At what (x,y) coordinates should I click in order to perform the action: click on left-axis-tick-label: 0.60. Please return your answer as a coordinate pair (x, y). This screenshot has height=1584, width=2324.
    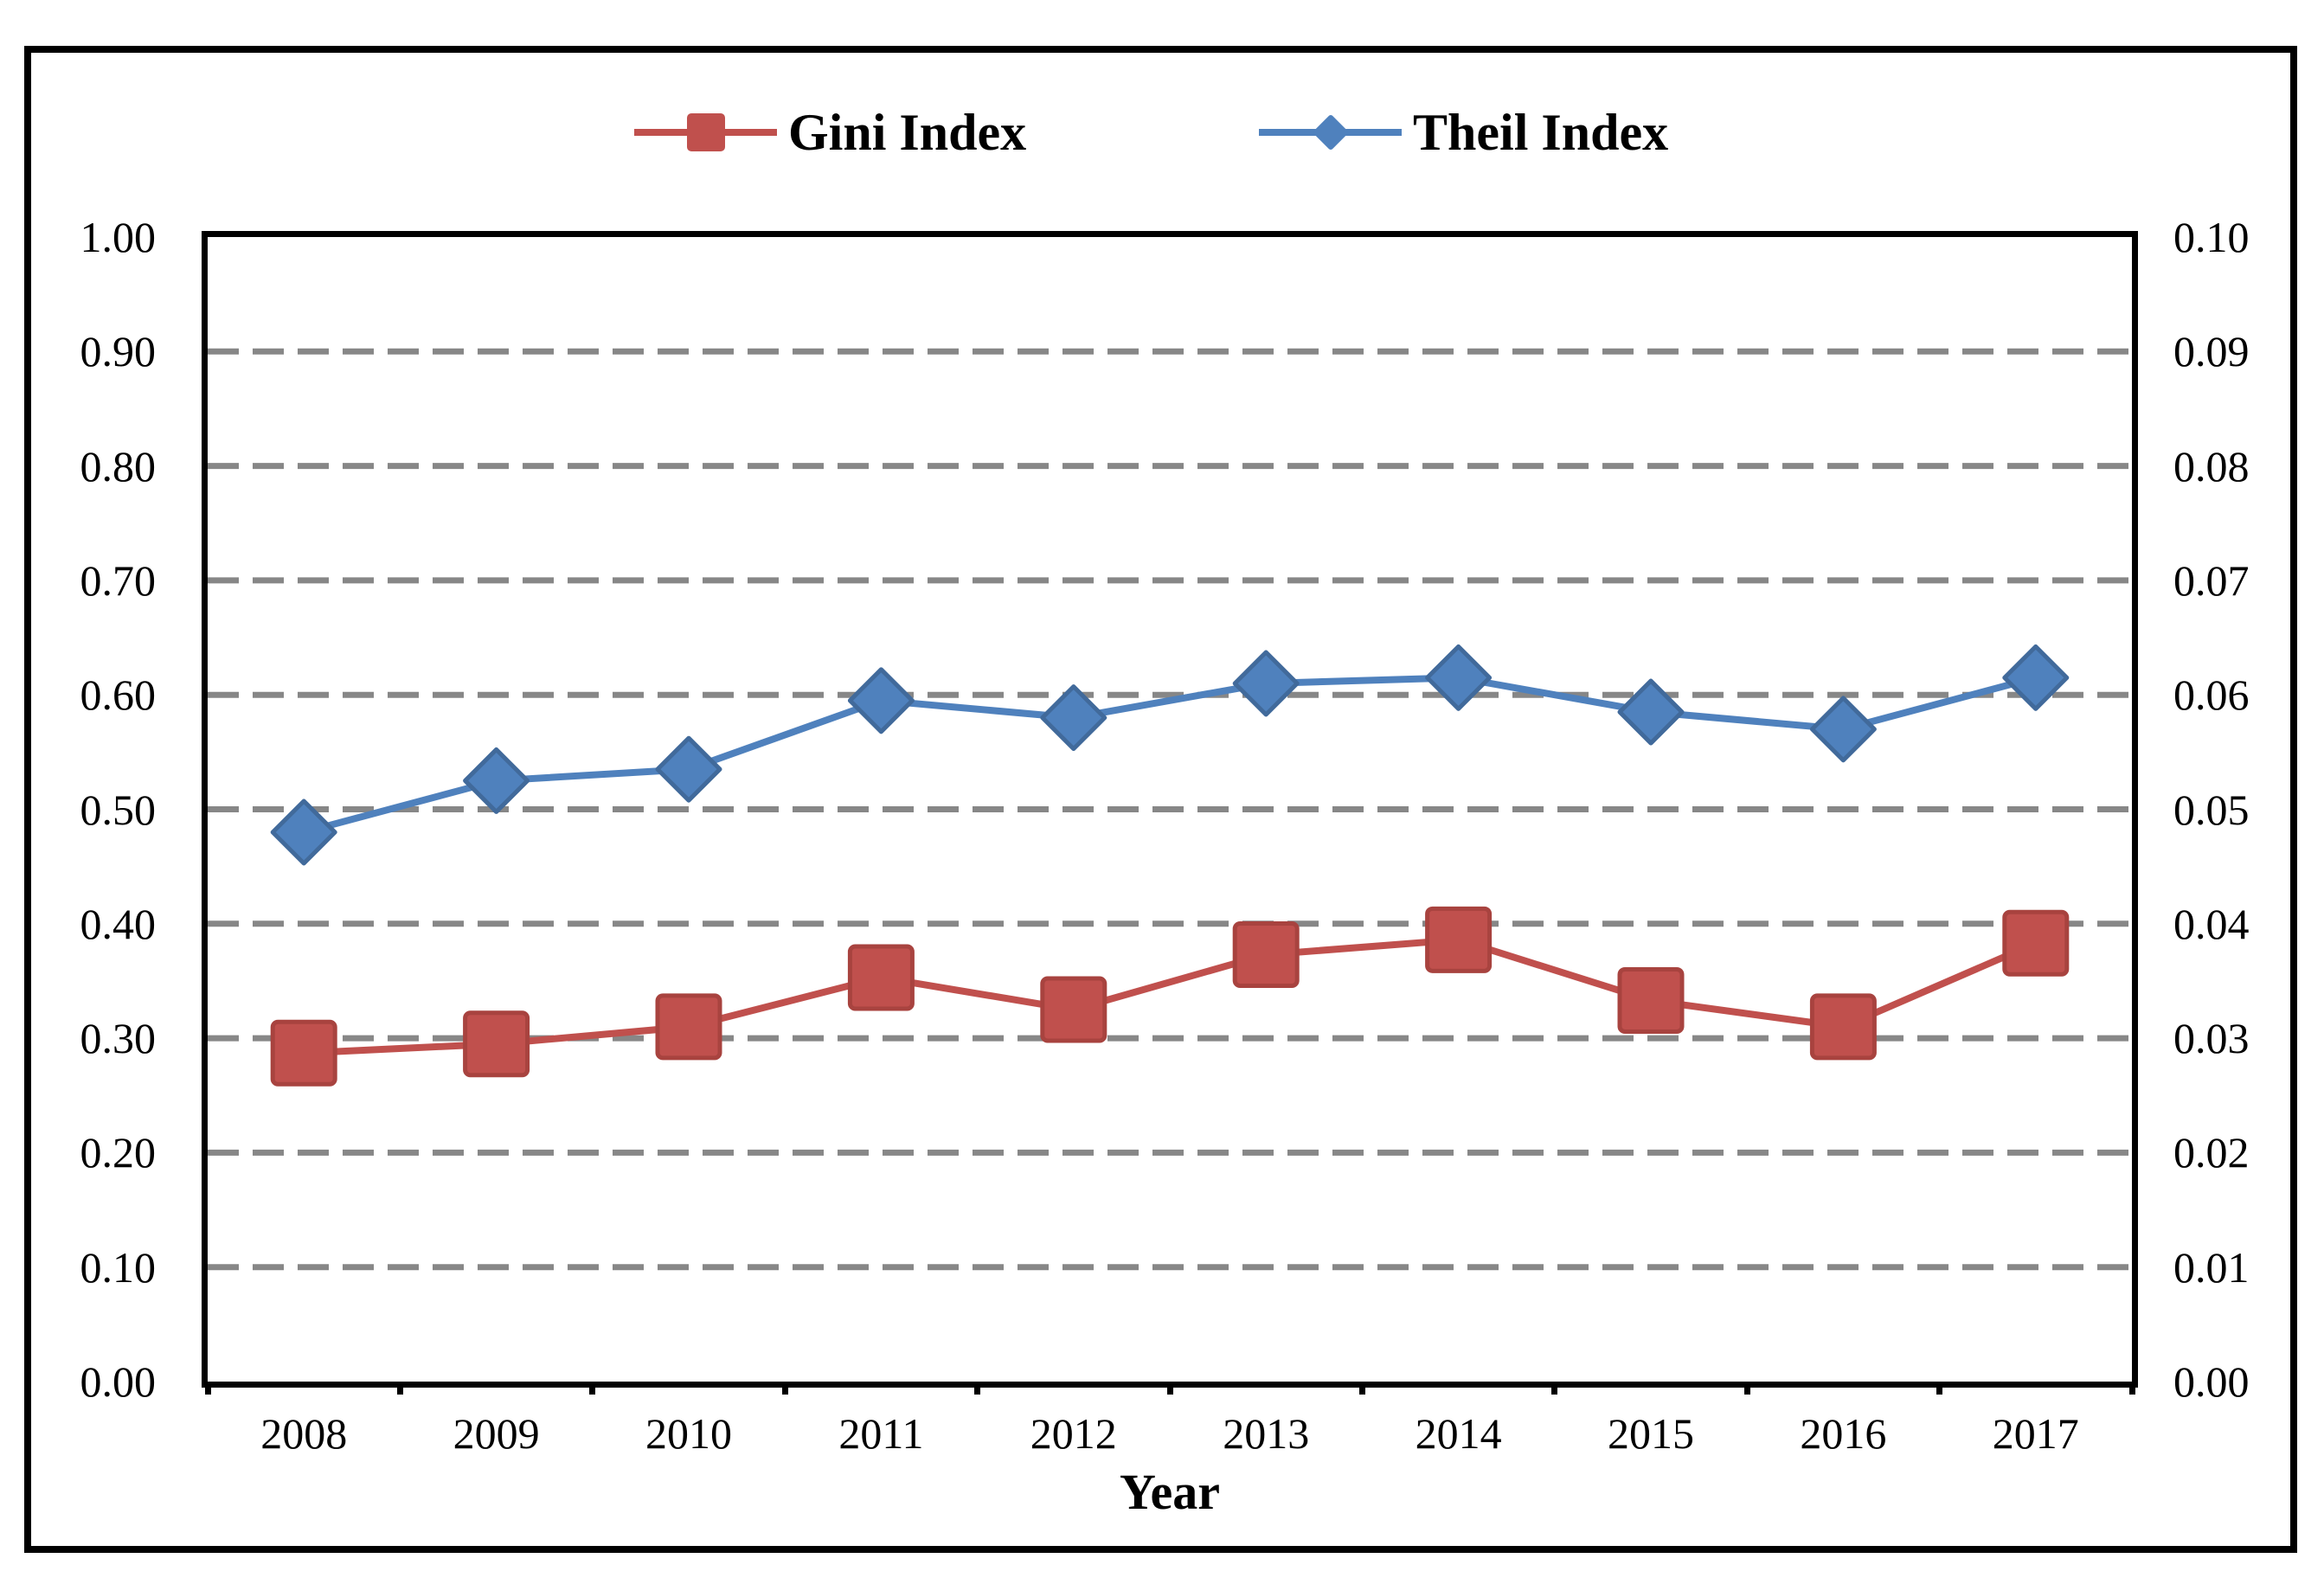
    Looking at the image, I should click on (118, 695).